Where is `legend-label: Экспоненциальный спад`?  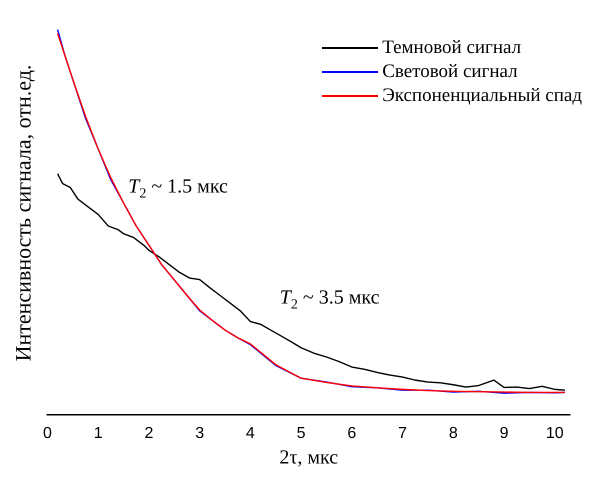
legend-label: Экспоненциальный спад is located at coordinates (482, 96).